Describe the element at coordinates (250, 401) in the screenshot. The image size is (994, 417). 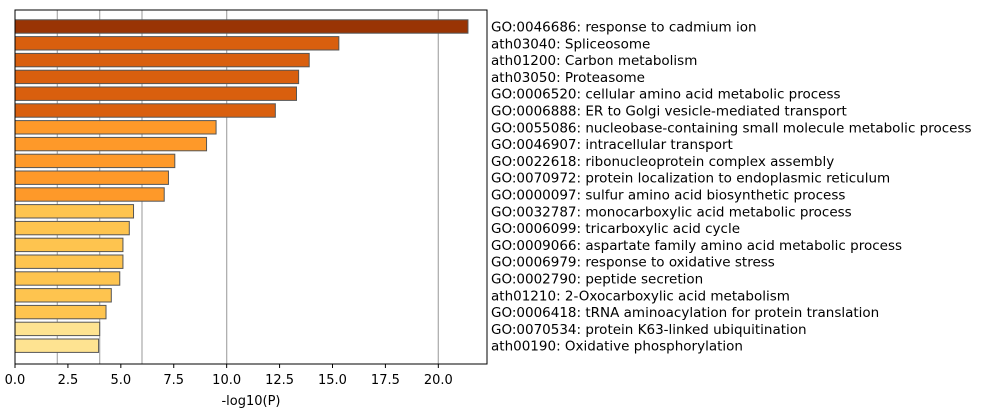
I see `x-axis-label: -log10(P)` at that location.